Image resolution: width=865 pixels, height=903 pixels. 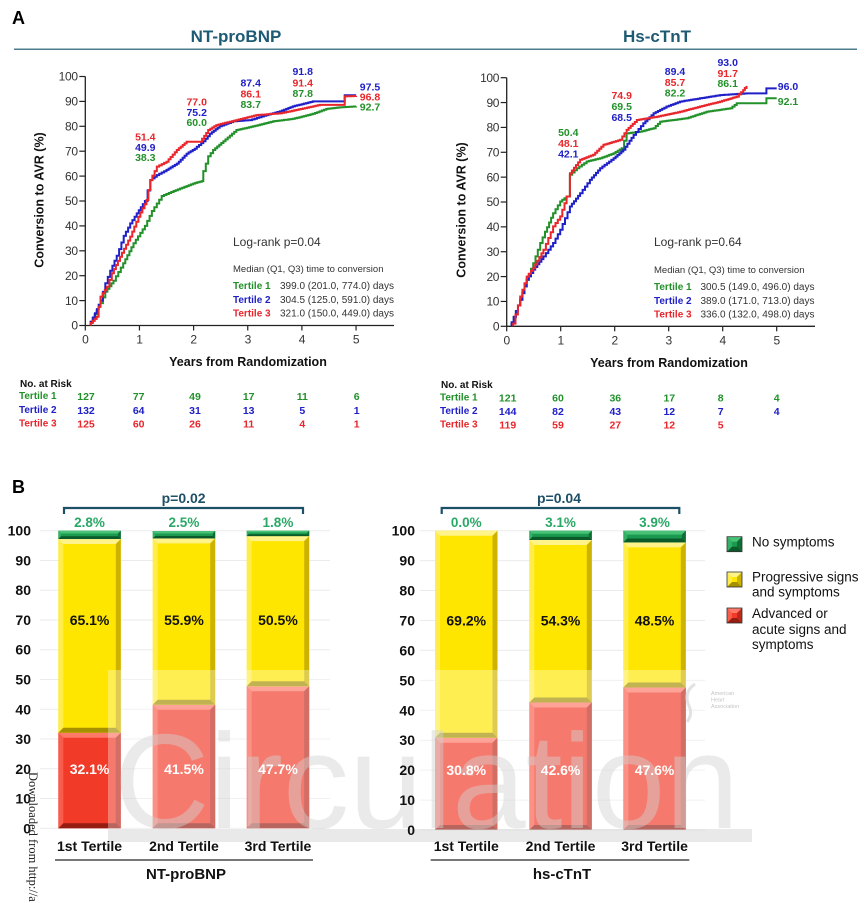 What do you see at coordinates (139, 411) in the screenshot?
I see `at-risk-count: 64` at bounding box center [139, 411].